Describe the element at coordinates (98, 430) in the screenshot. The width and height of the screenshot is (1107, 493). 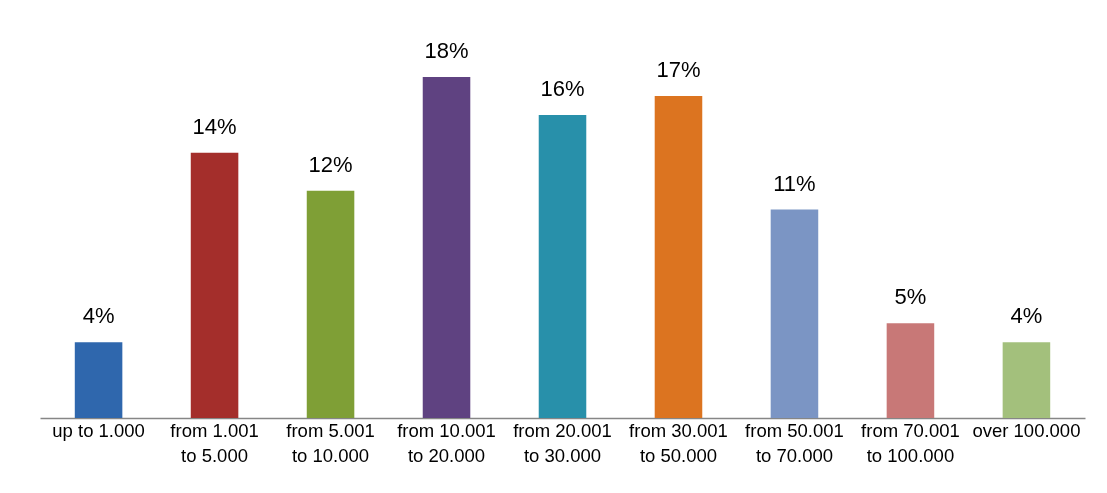
I see `x-tick-label: up to 1.000` at that location.